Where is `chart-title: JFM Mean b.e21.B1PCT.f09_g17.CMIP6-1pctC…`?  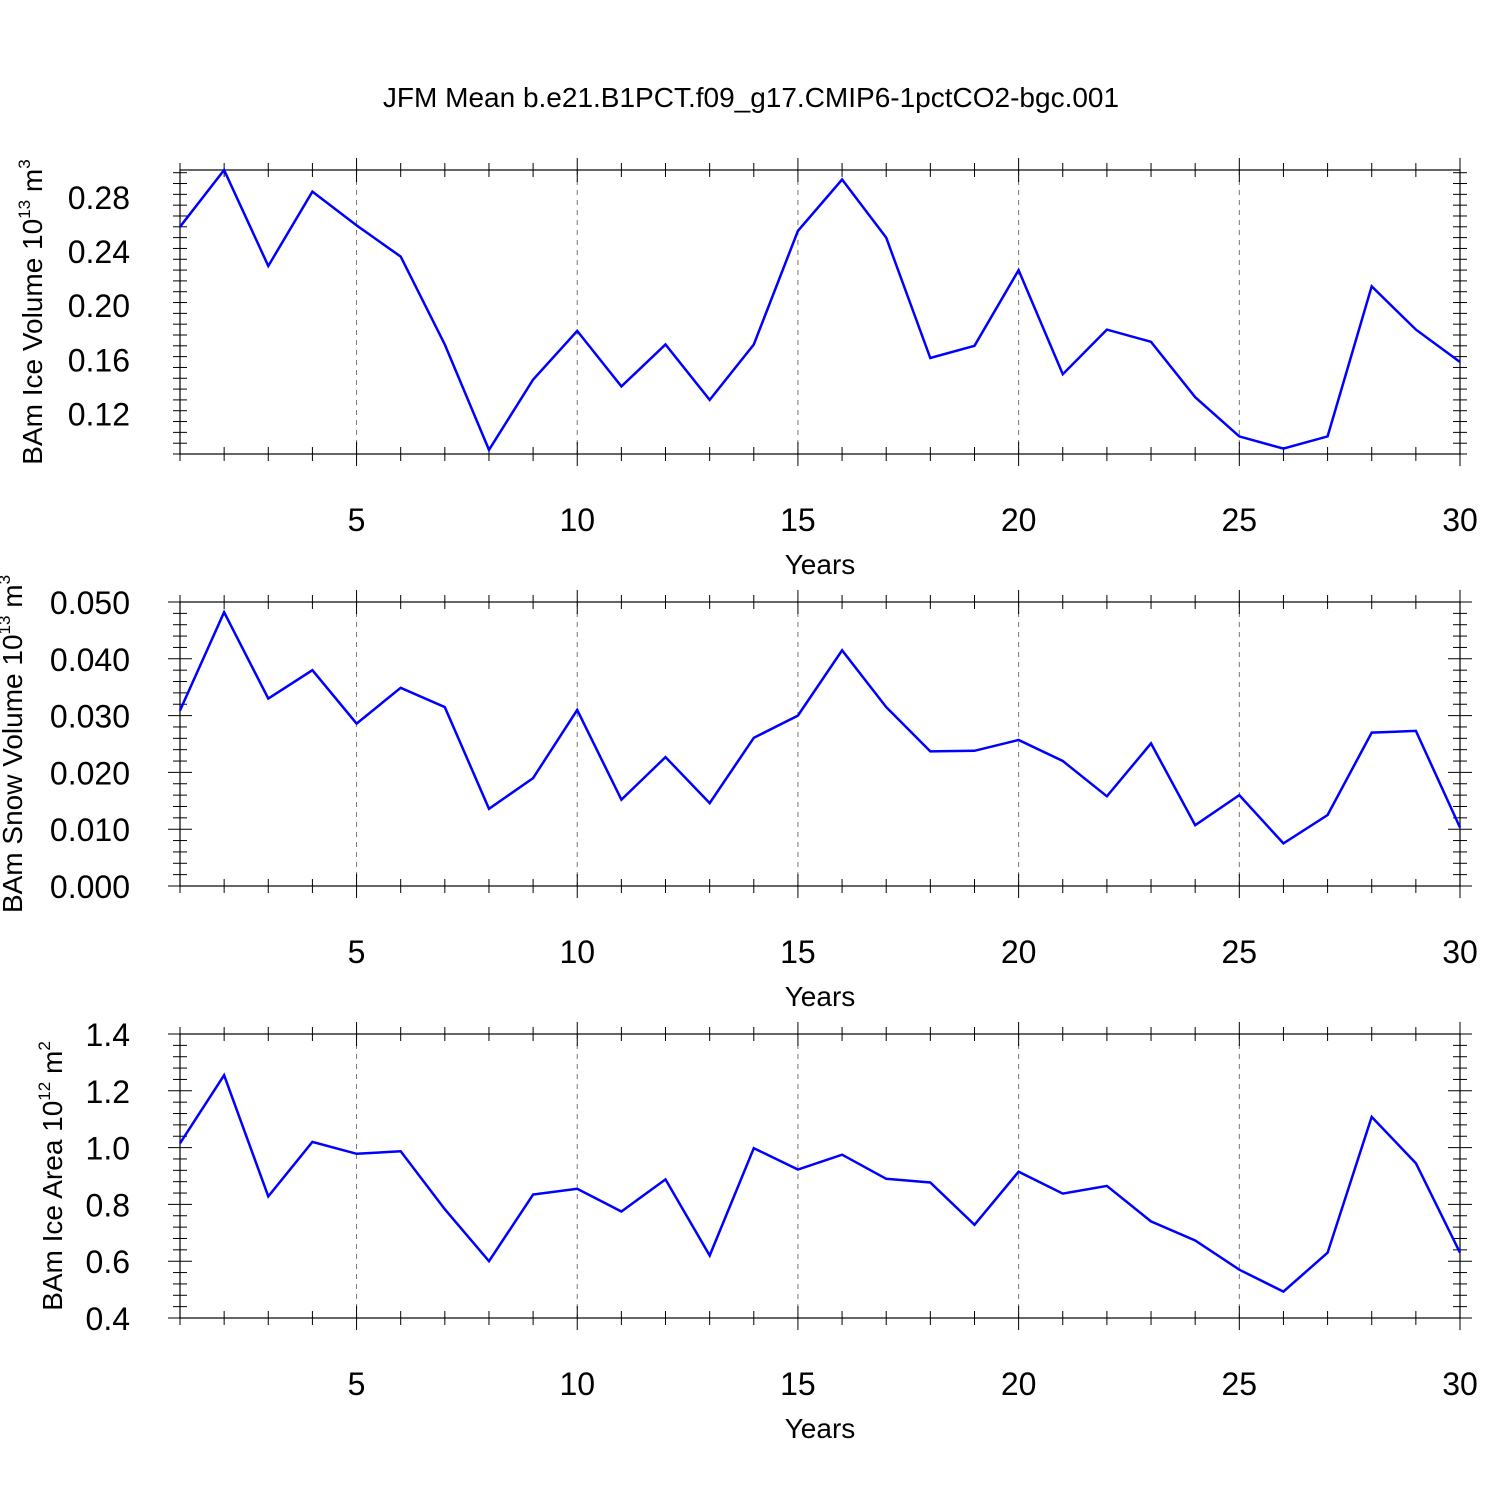 chart-title: JFM Mean b.e21.B1PCT.f09_g17.CMIP6-1pctC… is located at coordinates (751, 97).